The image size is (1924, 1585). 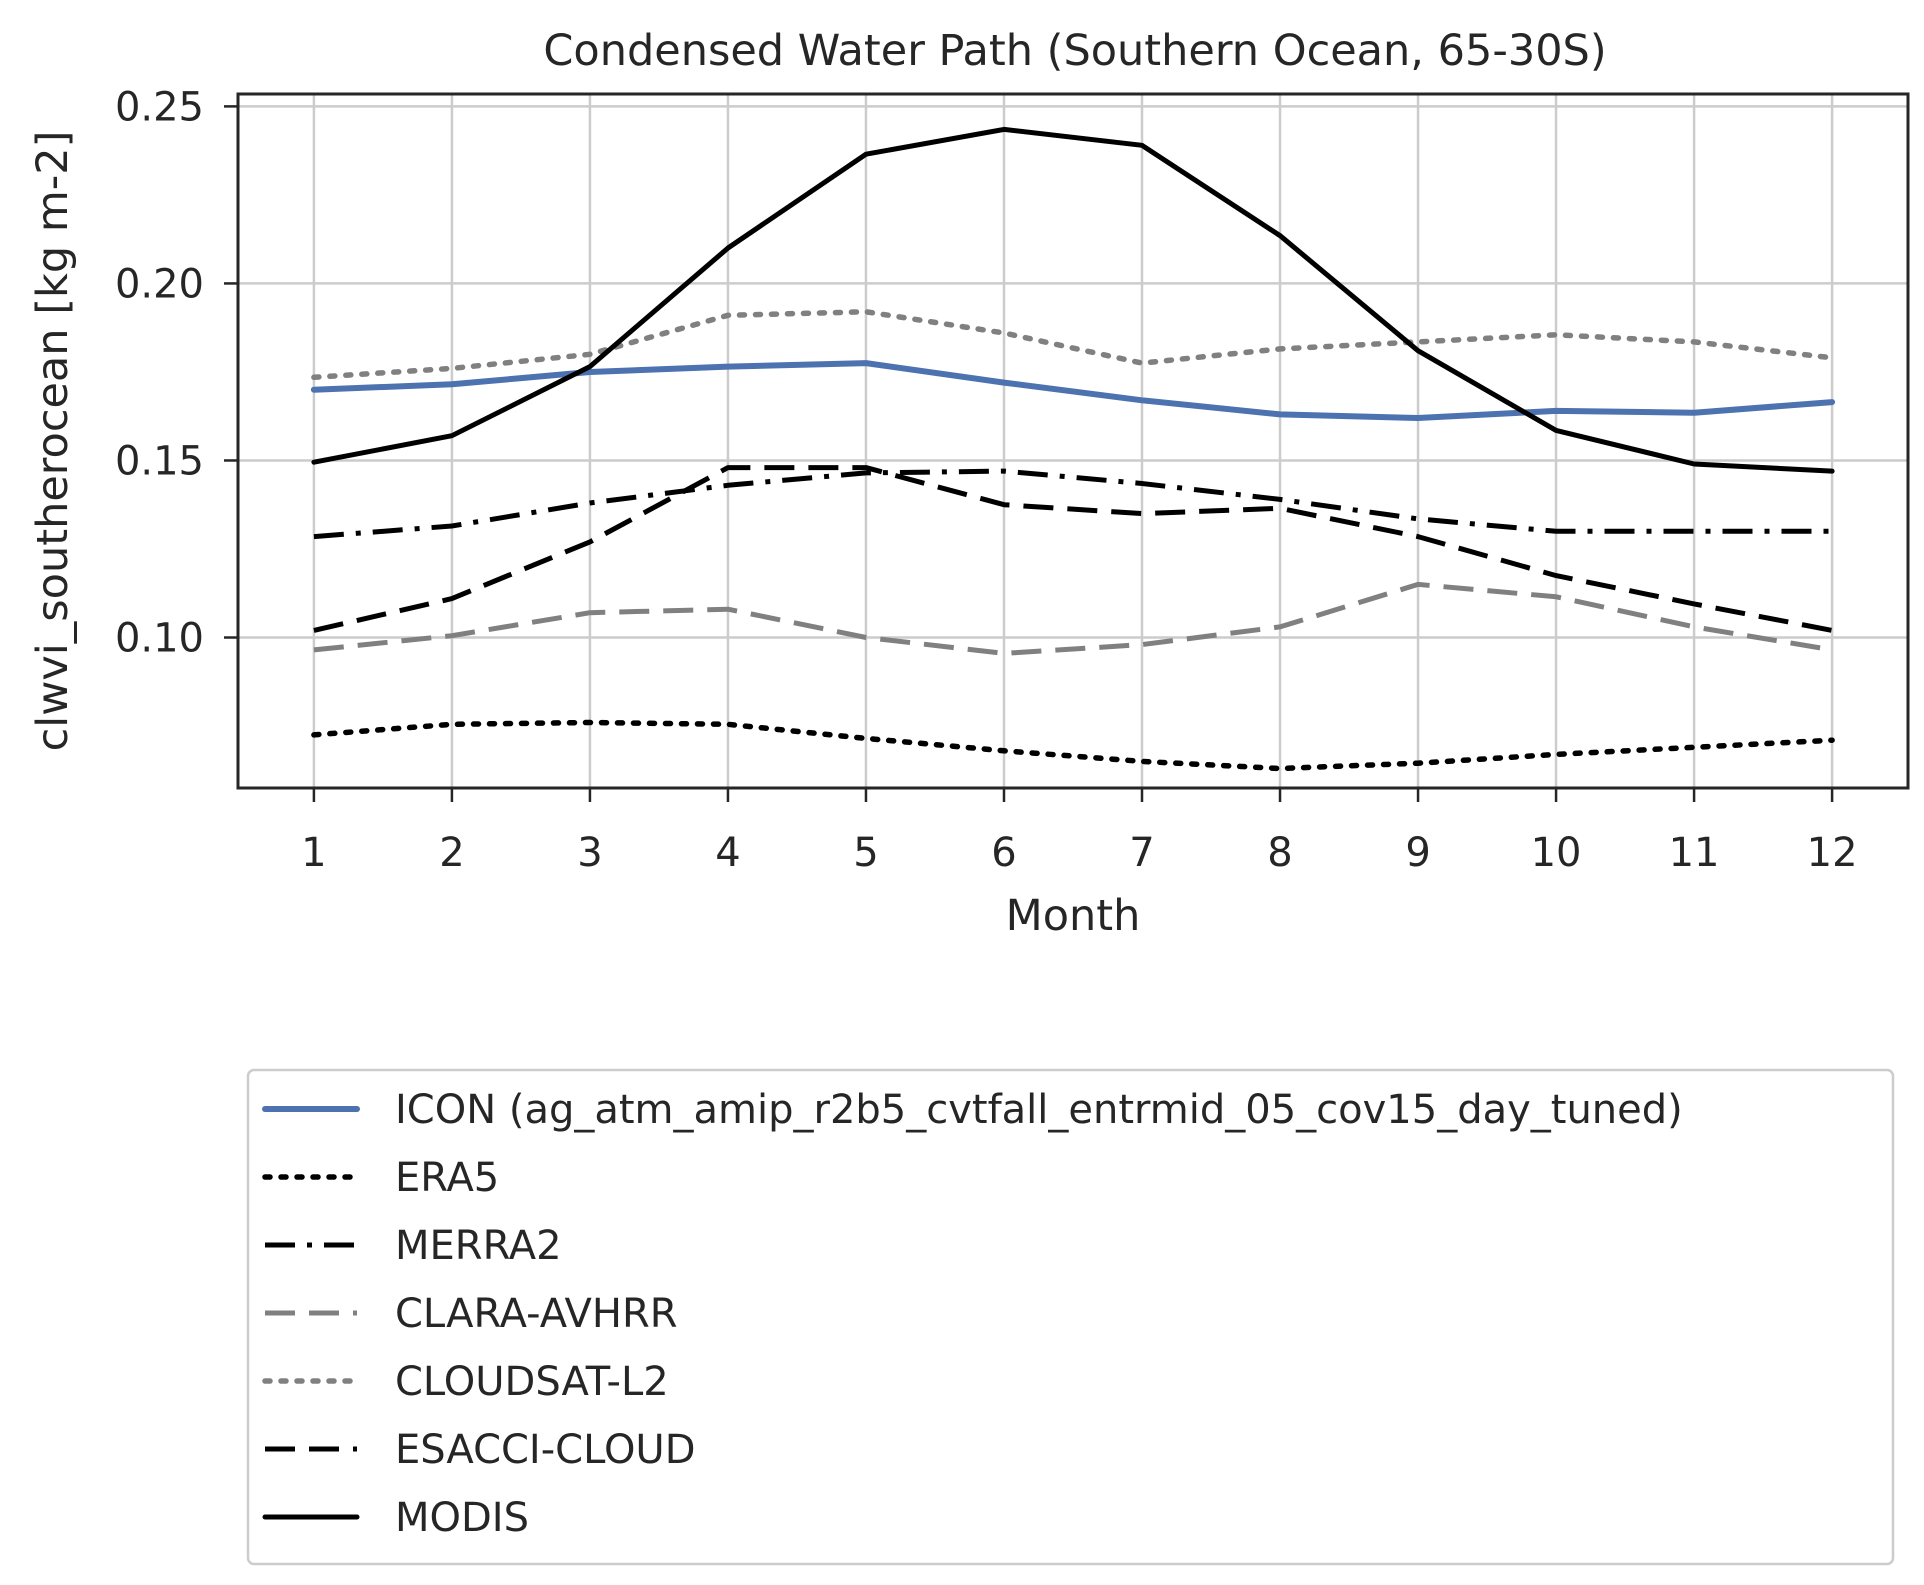 I want to click on x-tick-label: 11, so click(x=1694, y=853).